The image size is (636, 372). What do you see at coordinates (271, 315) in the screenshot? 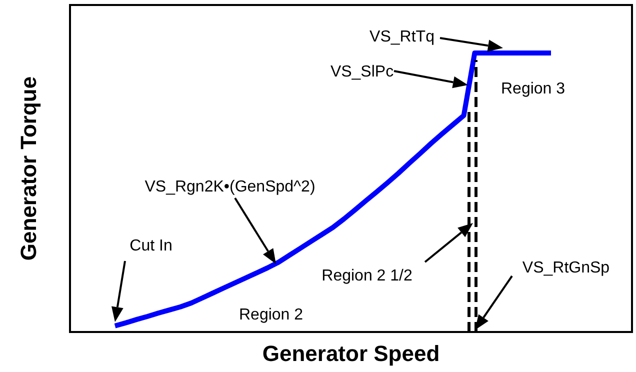
I see `annotation: Region 2` at bounding box center [271, 315].